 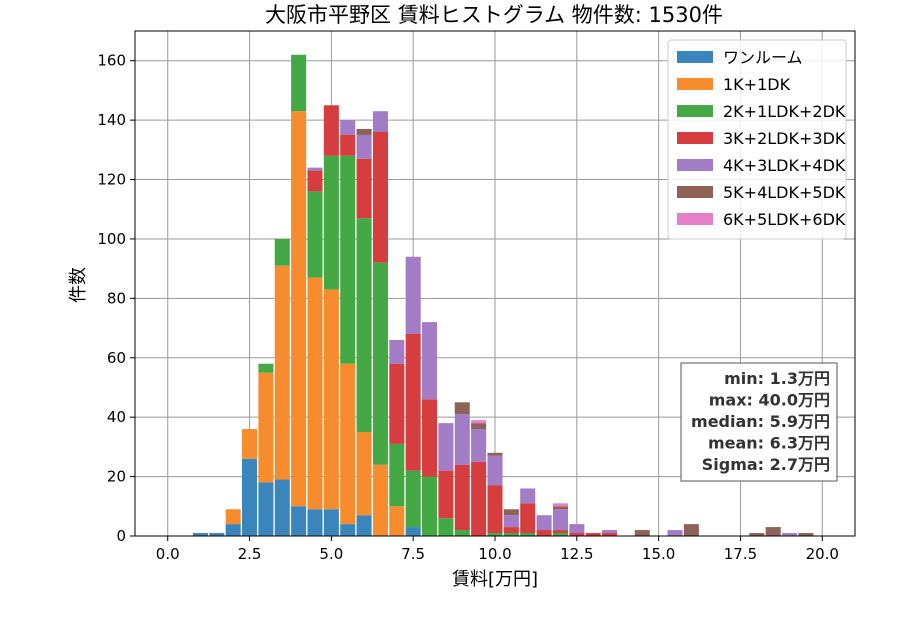 I want to click on chart-title: 大阪市平野区 賃料ヒストグラム 物件数: 1530件, so click(x=494, y=15).